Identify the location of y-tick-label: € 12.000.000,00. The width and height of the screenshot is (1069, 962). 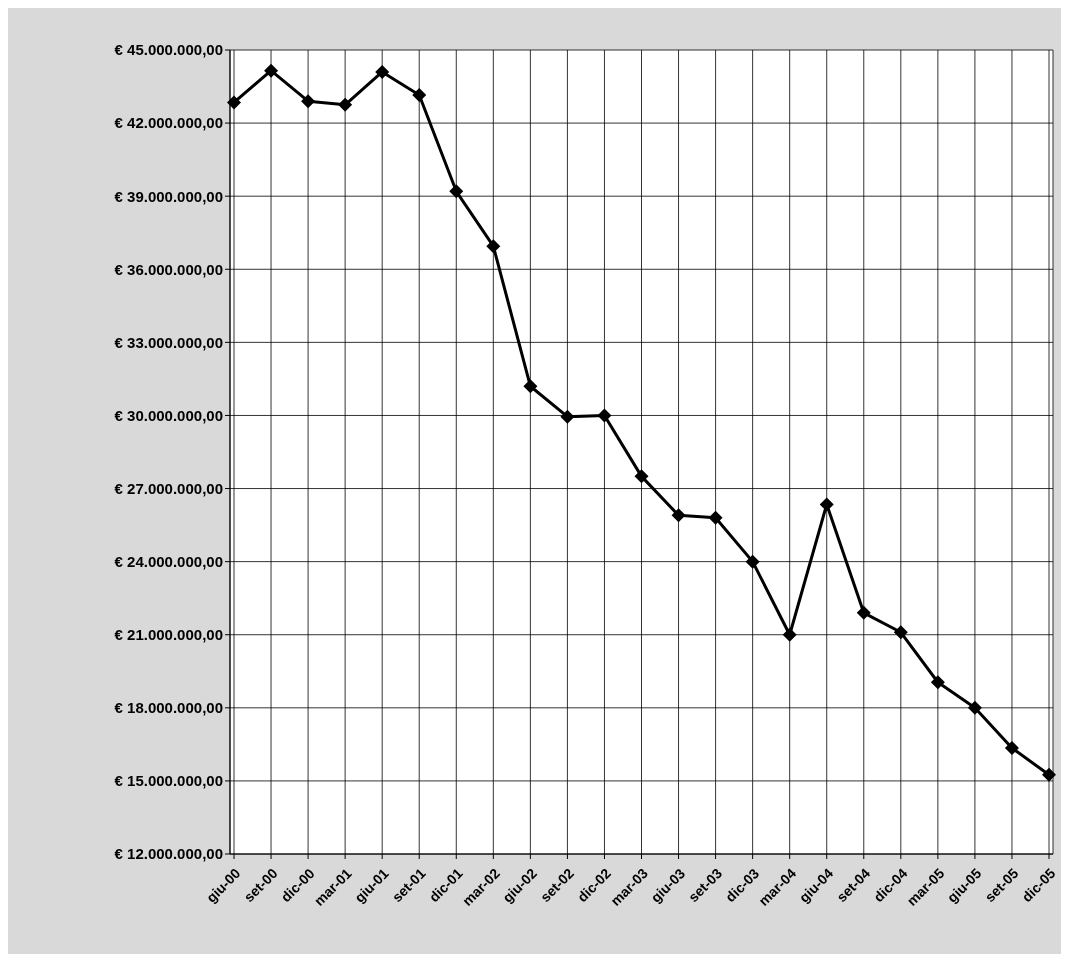
(168, 854).